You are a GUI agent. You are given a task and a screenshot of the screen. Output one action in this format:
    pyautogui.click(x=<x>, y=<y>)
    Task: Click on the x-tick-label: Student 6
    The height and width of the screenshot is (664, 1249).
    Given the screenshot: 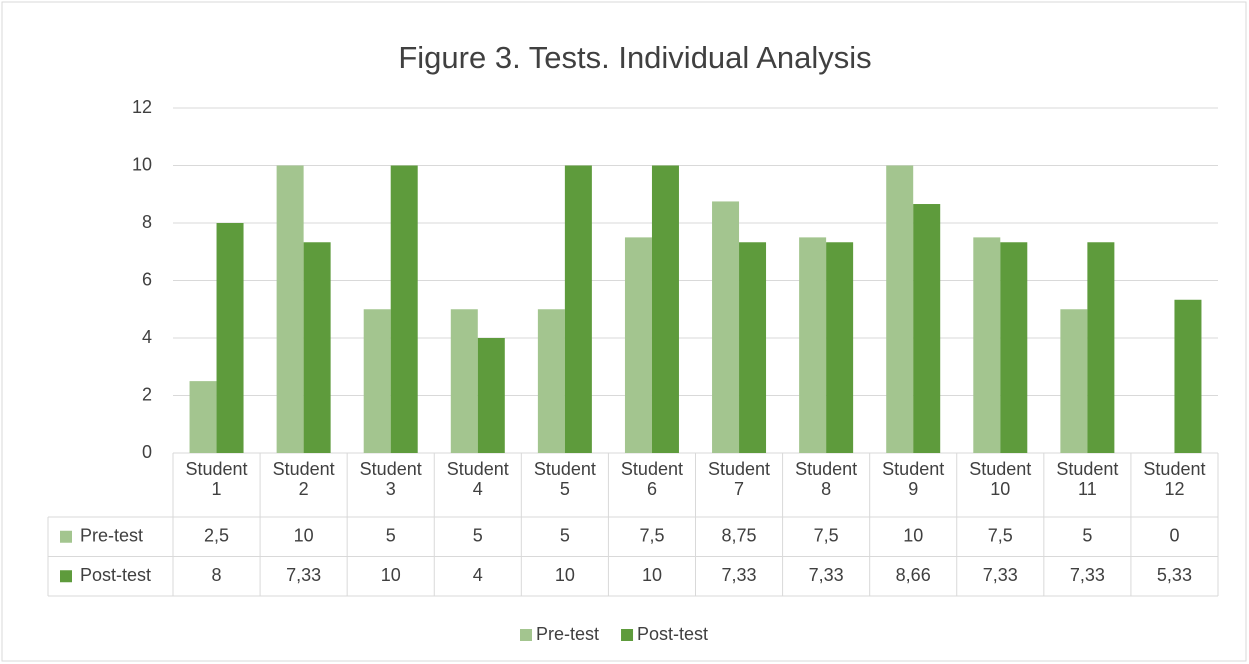 What is the action you would take?
    pyautogui.click(x=652, y=479)
    